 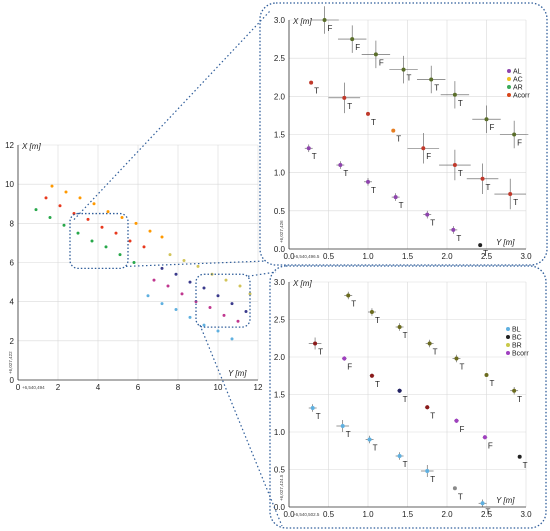 I want to click on overview-ylabel: X [m], so click(x=31, y=146).